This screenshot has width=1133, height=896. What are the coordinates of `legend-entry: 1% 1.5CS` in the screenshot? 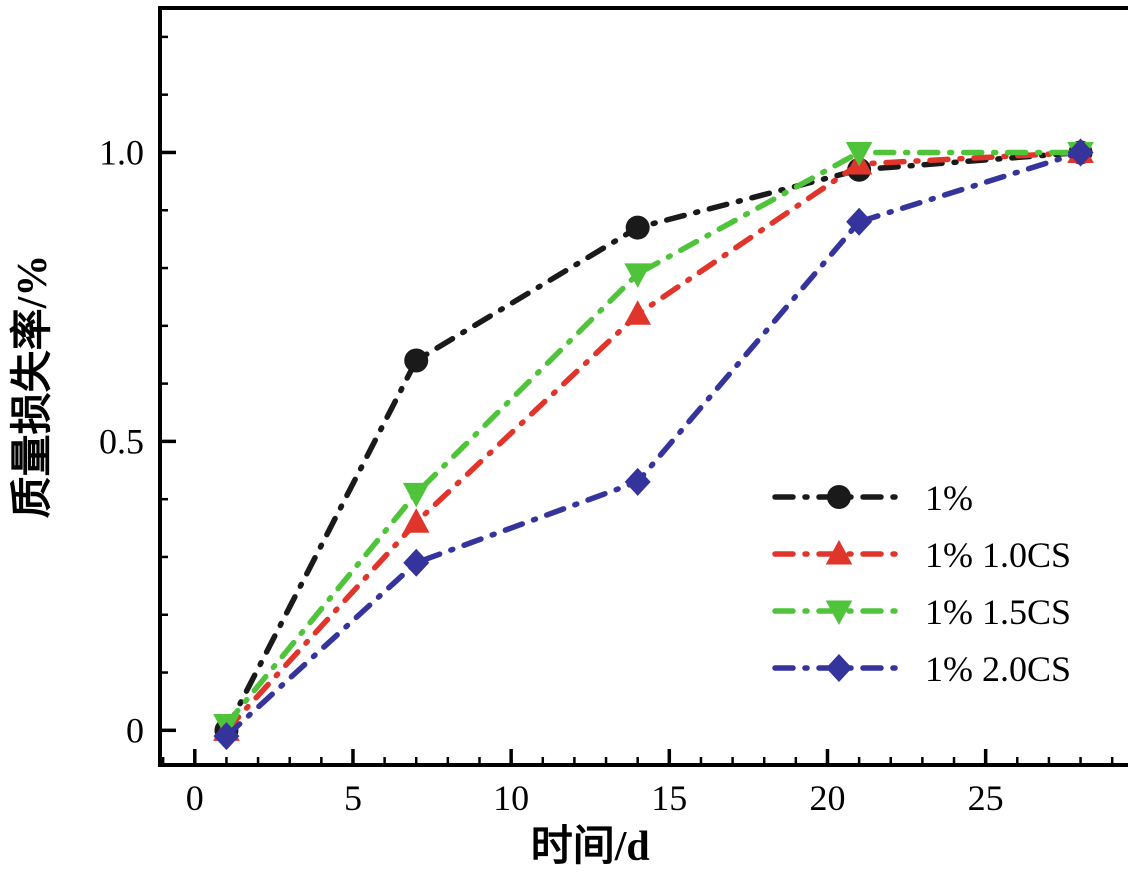 It's located at (921, 612).